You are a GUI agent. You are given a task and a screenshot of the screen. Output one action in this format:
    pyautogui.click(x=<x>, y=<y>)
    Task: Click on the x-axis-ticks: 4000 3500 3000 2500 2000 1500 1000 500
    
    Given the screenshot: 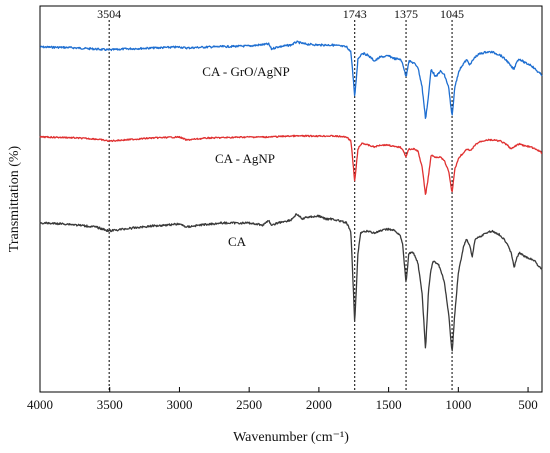 What is the action you would take?
    pyautogui.click(x=282, y=399)
    